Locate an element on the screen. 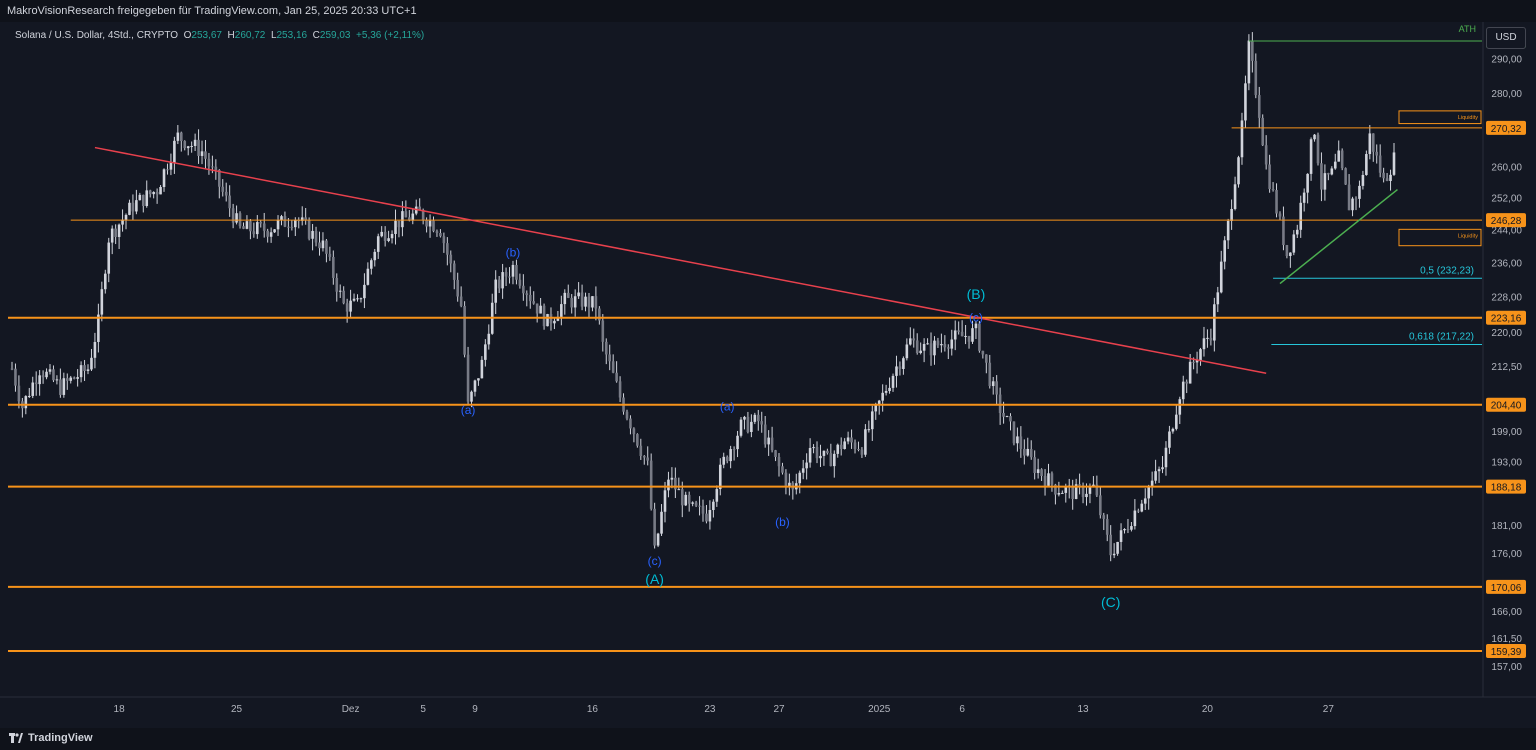 This screenshot has height=750, width=1536. y-tick-label: 252,00 is located at coordinates (1506, 198).